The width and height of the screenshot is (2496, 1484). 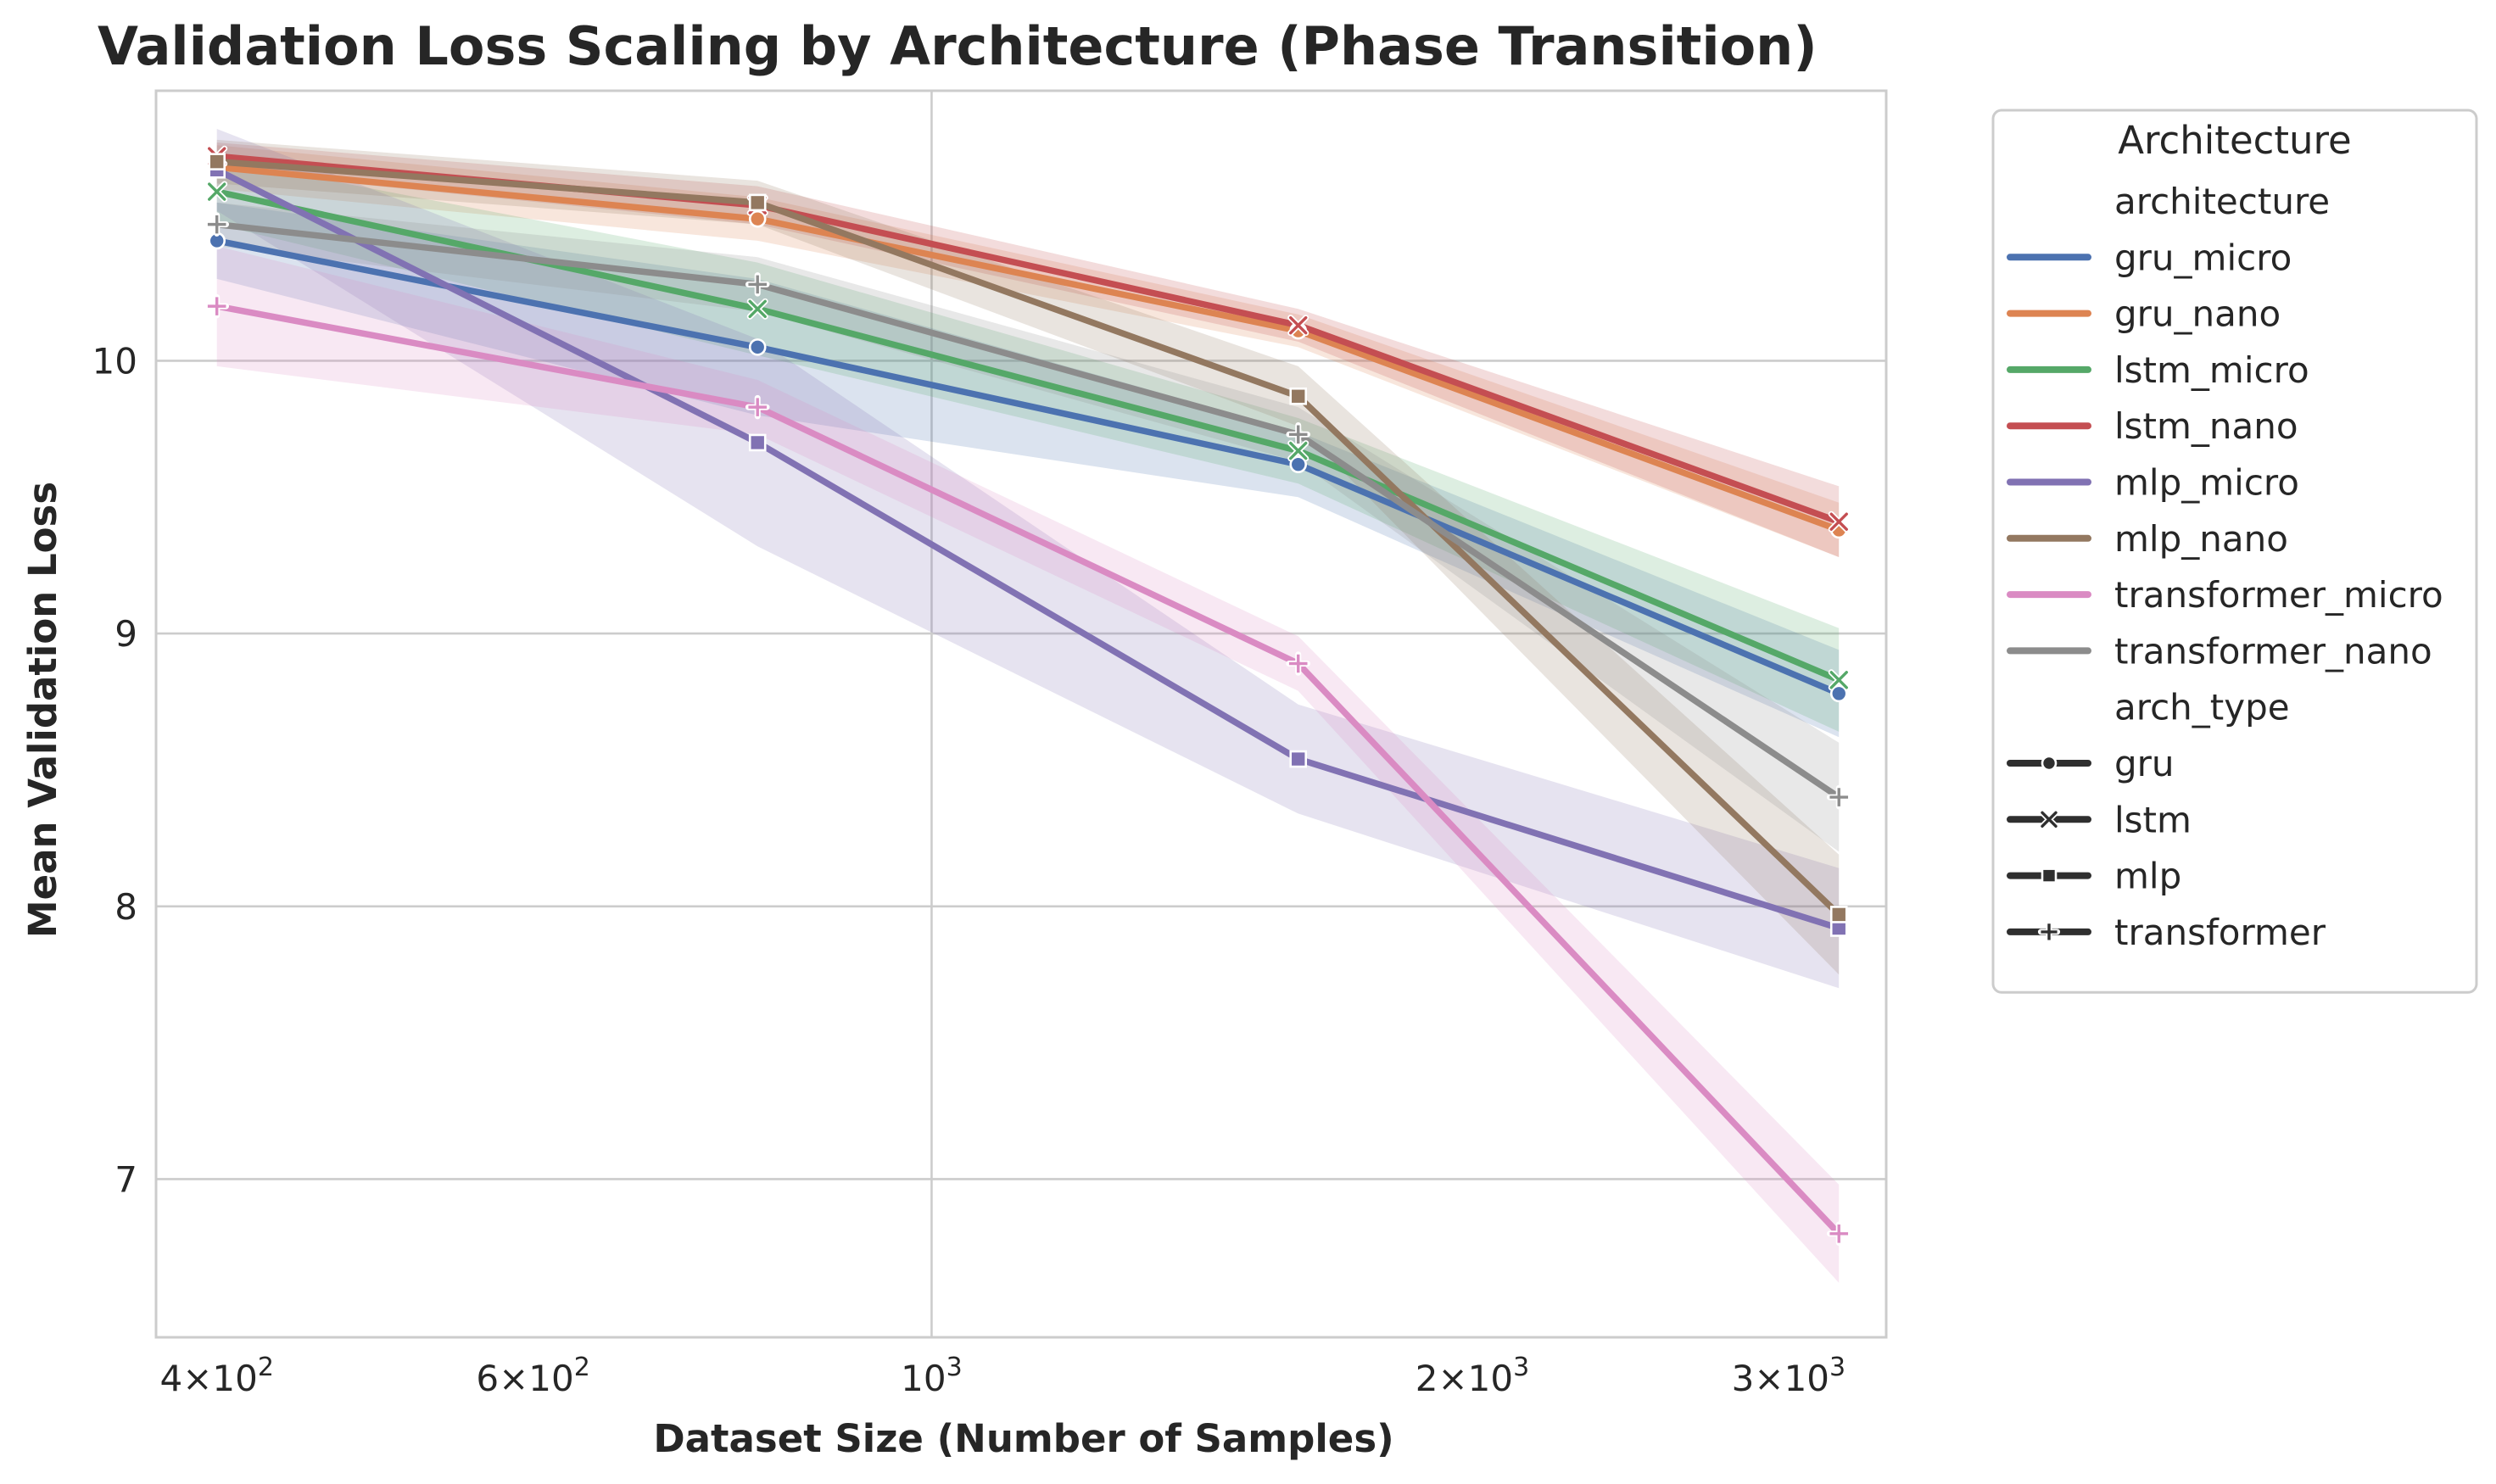 I want to click on y-tick-label: 7, so click(x=126, y=1179).